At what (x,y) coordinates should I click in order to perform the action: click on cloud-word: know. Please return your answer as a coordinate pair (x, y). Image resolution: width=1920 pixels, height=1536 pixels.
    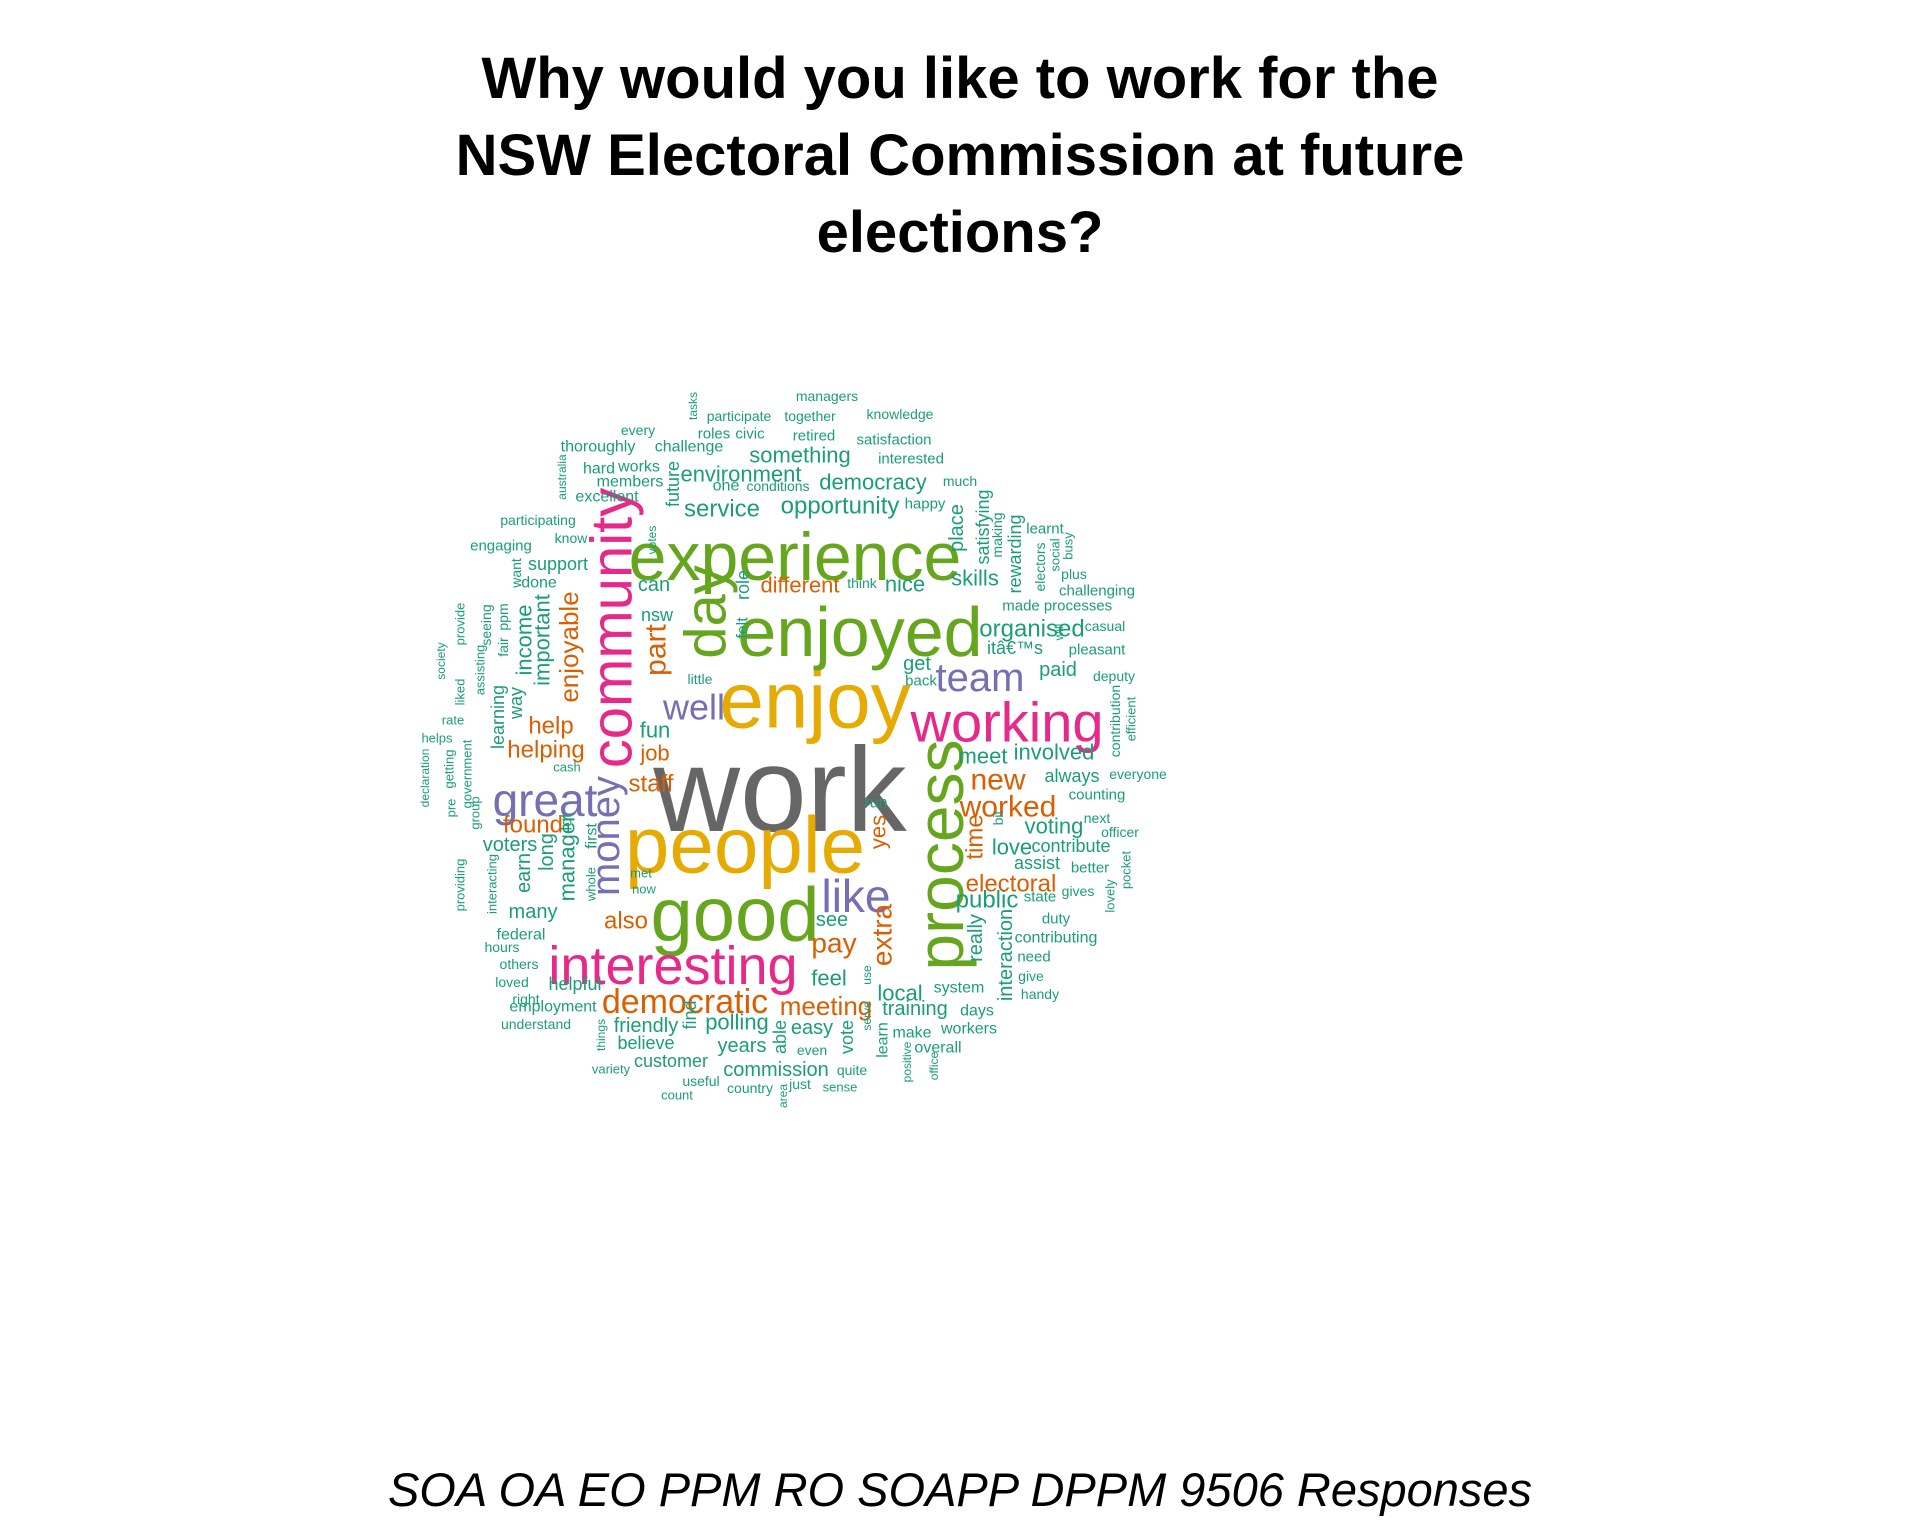
    Looking at the image, I should click on (572, 538).